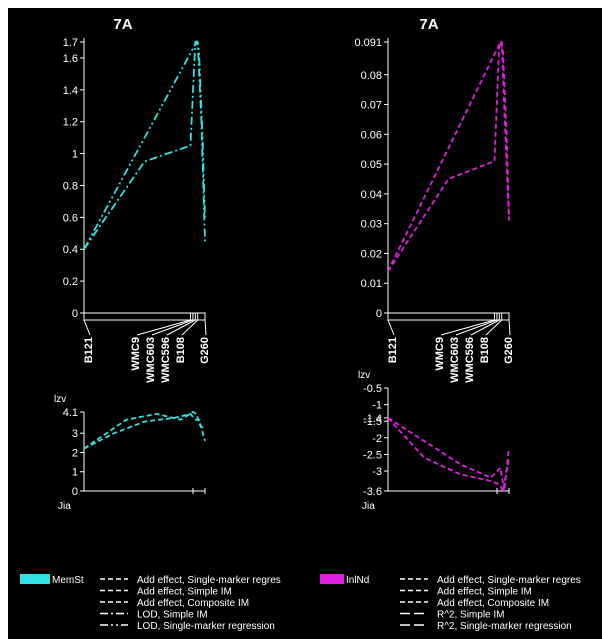  What do you see at coordinates (35, 579) in the screenshot?
I see `legend-swatch-left` at bounding box center [35, 579].